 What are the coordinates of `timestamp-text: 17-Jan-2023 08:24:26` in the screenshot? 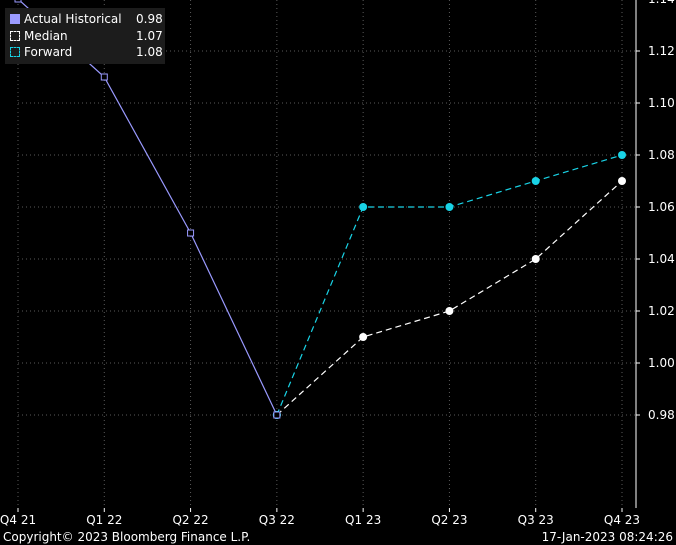 It's located at (607, 537).